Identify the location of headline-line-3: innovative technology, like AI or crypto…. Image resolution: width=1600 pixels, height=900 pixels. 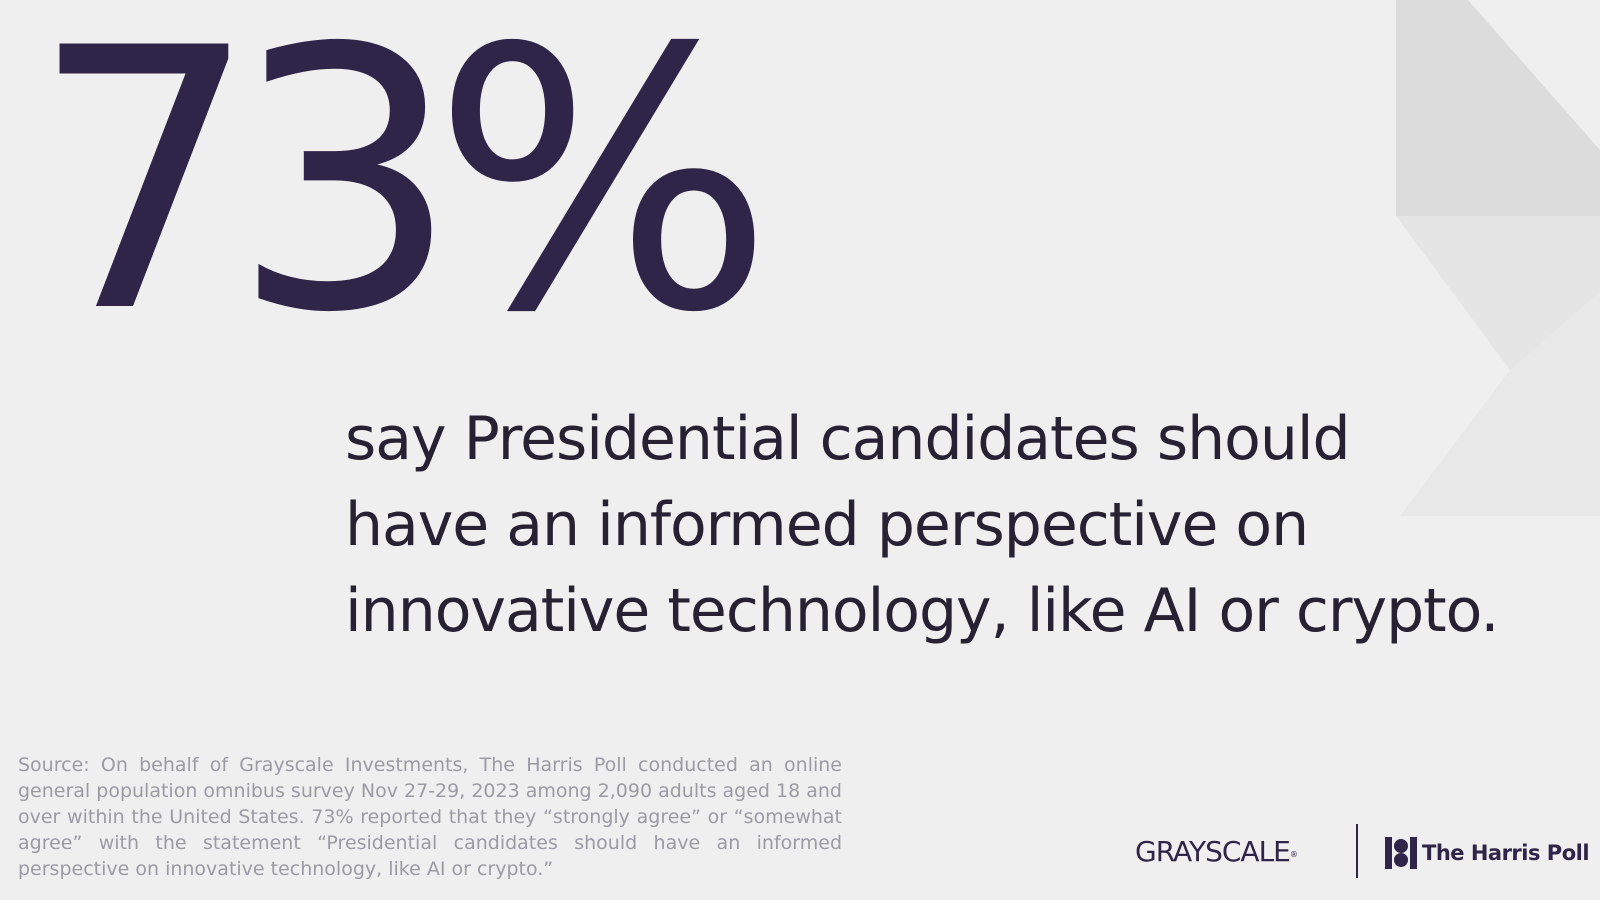
(922, 611).